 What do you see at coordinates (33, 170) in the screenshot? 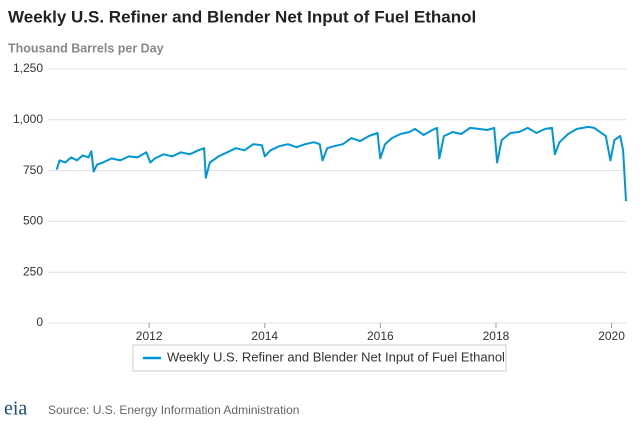
I see `y-tick-label: 750` at bounding box center [33, 170].